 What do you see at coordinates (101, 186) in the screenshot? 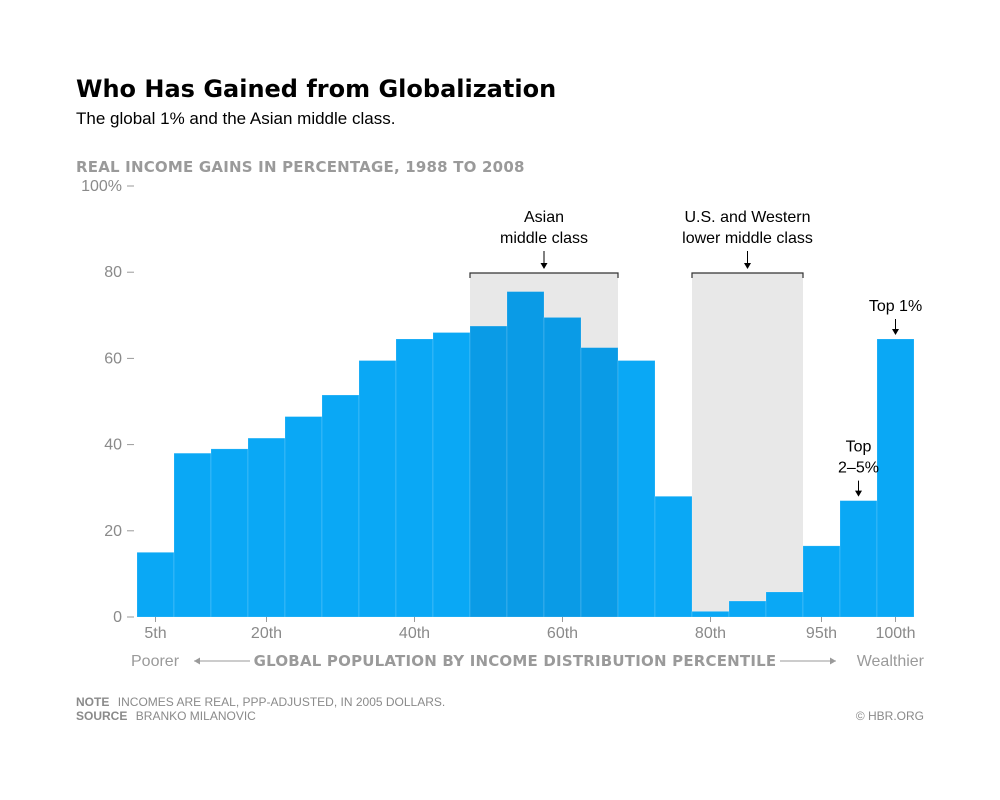
I see `y-tick-label: 100%` at bounding box center [101, 186].